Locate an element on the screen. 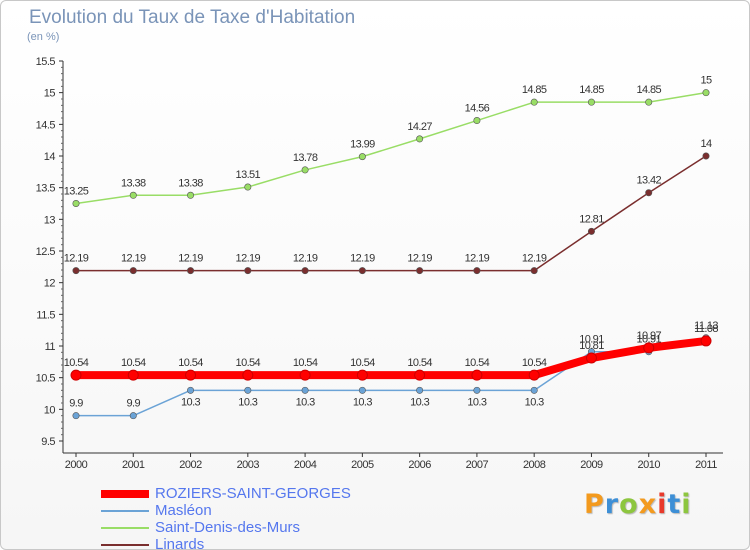 The height and width of the screenshot is (550, 750). chart-title: Evolution du Taux de Taxe d'Habitation is located at coordinates (192, 17).